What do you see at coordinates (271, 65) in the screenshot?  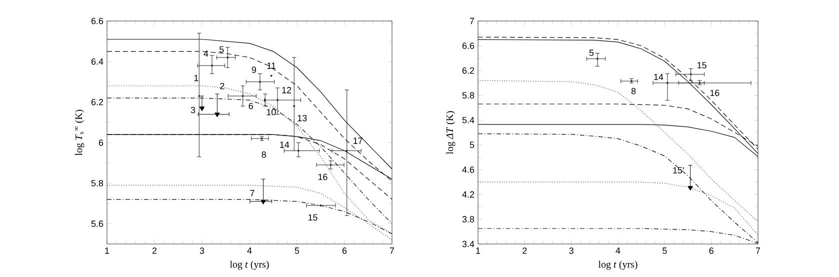 I see `annotation: 11` at bounding box center [271, 65].